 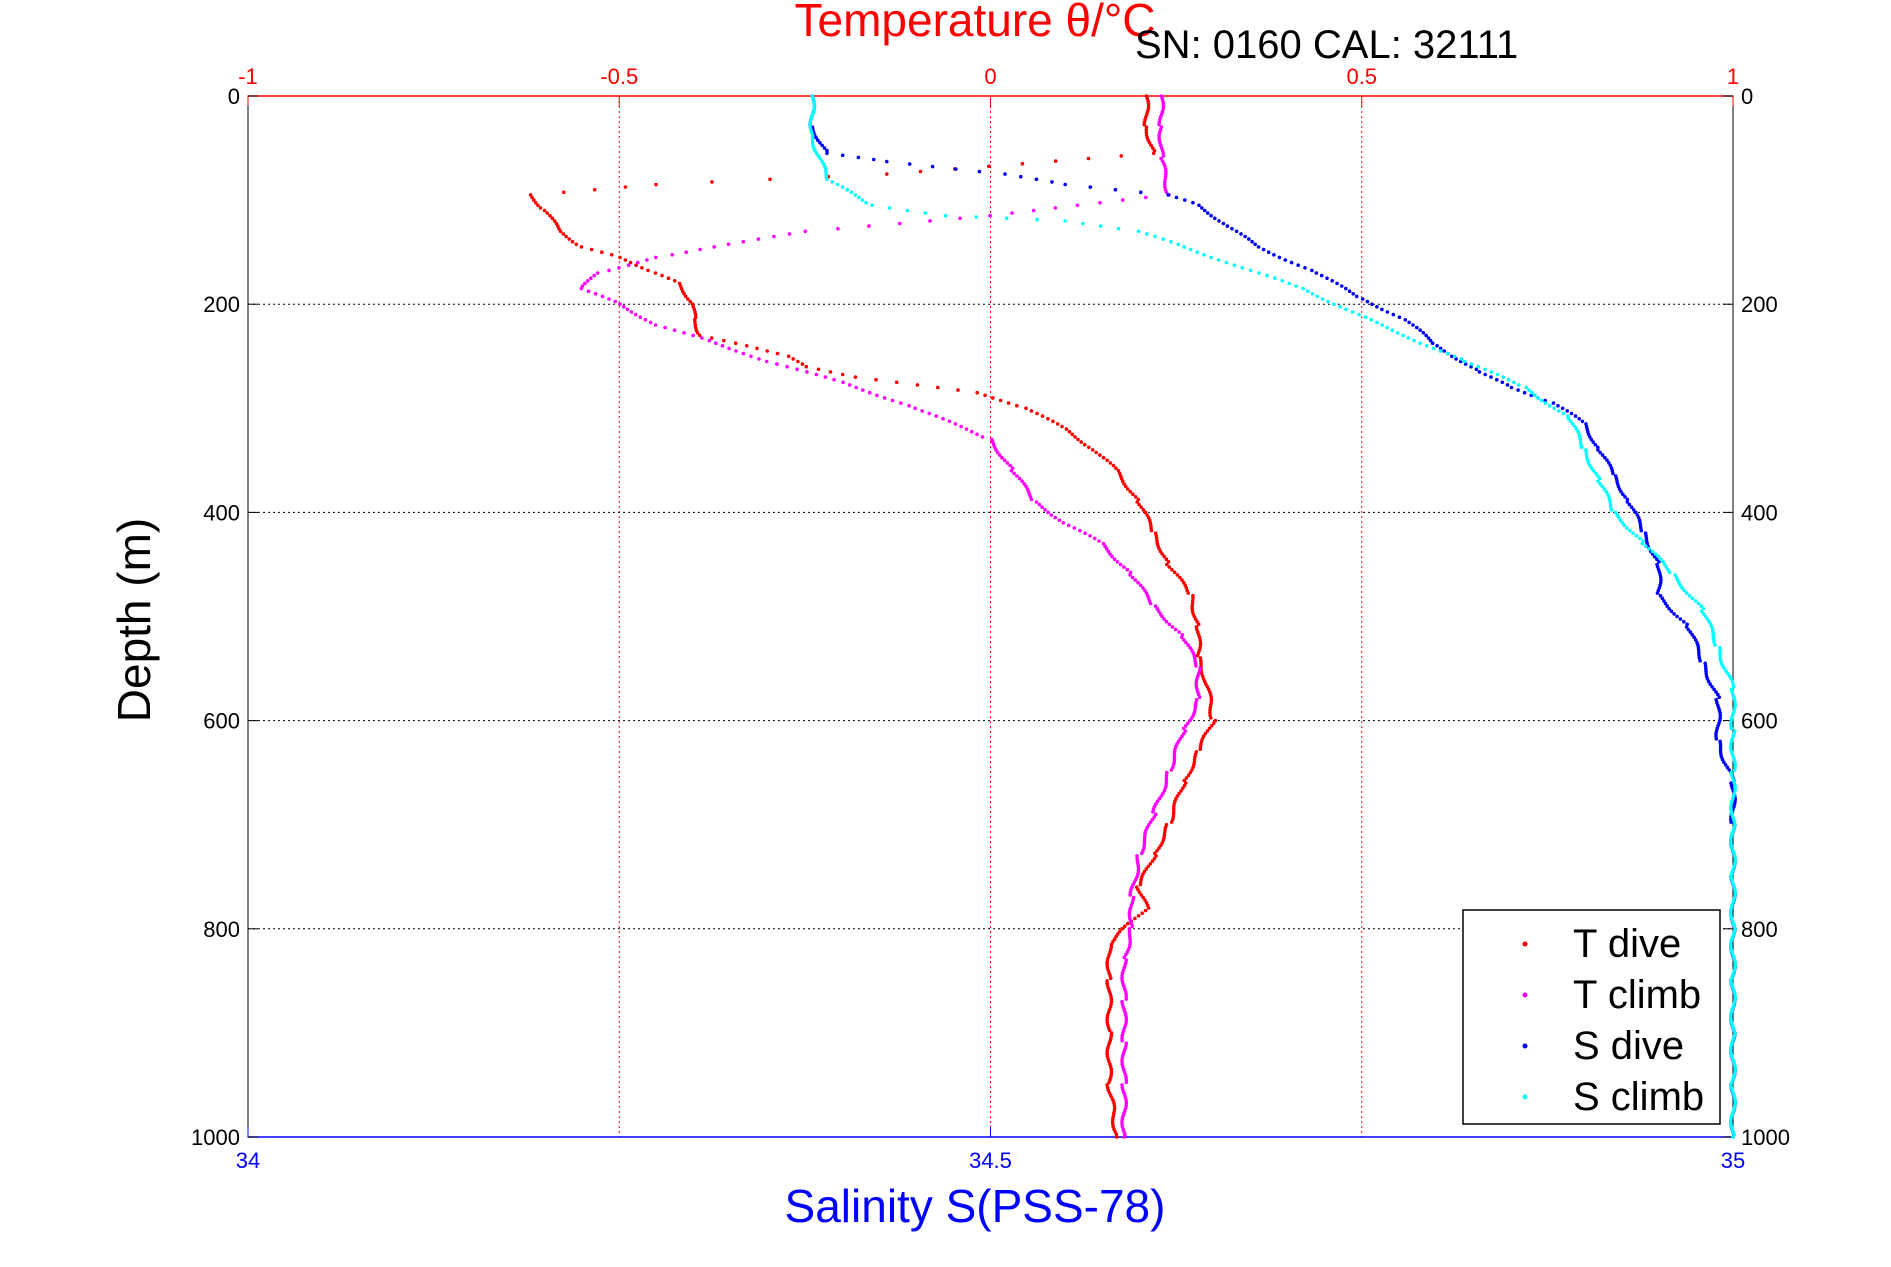 What do you see at coordinates (1759, 721) in the screenshot?
I see `depth-tick-label-right: 600` at bounding box center [1759, 721].